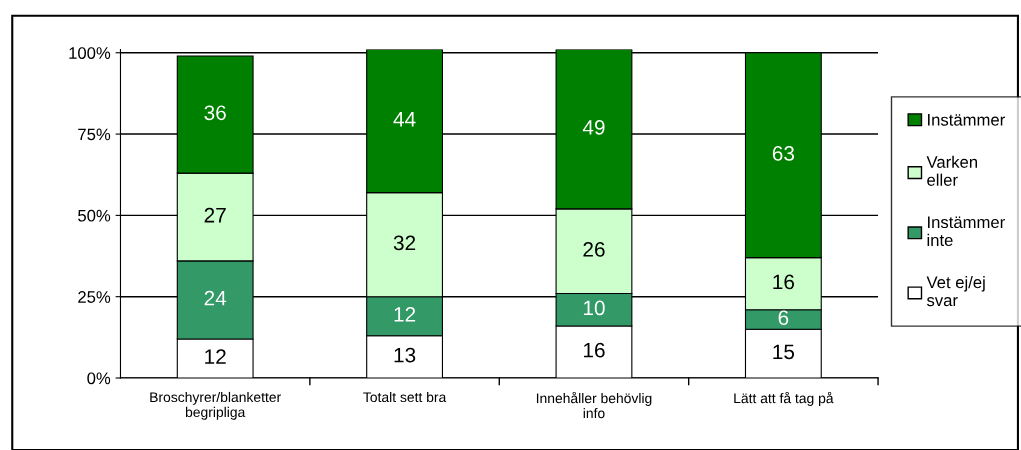 This screenshot has width=1021, height=450. Describe the element at coordinates (784, 398) in the screenshot. I see `x-tick-label: Lätt att få tag på` at that location.